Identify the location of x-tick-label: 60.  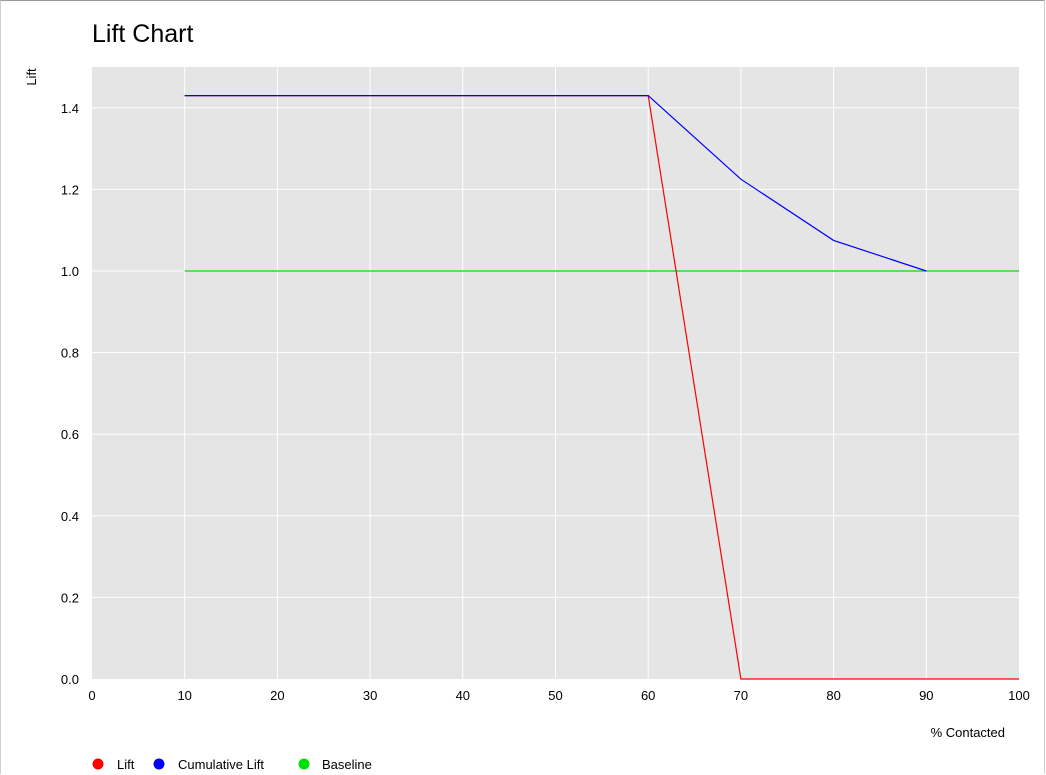
(648, 695).